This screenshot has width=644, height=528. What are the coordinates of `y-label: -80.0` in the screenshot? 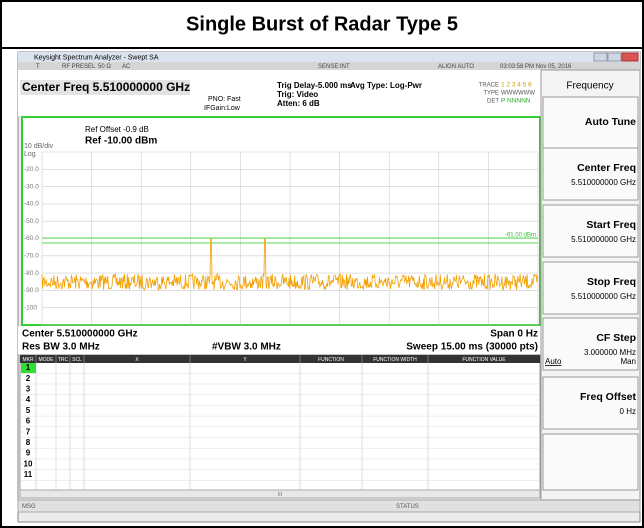 It's located at (31, 273).